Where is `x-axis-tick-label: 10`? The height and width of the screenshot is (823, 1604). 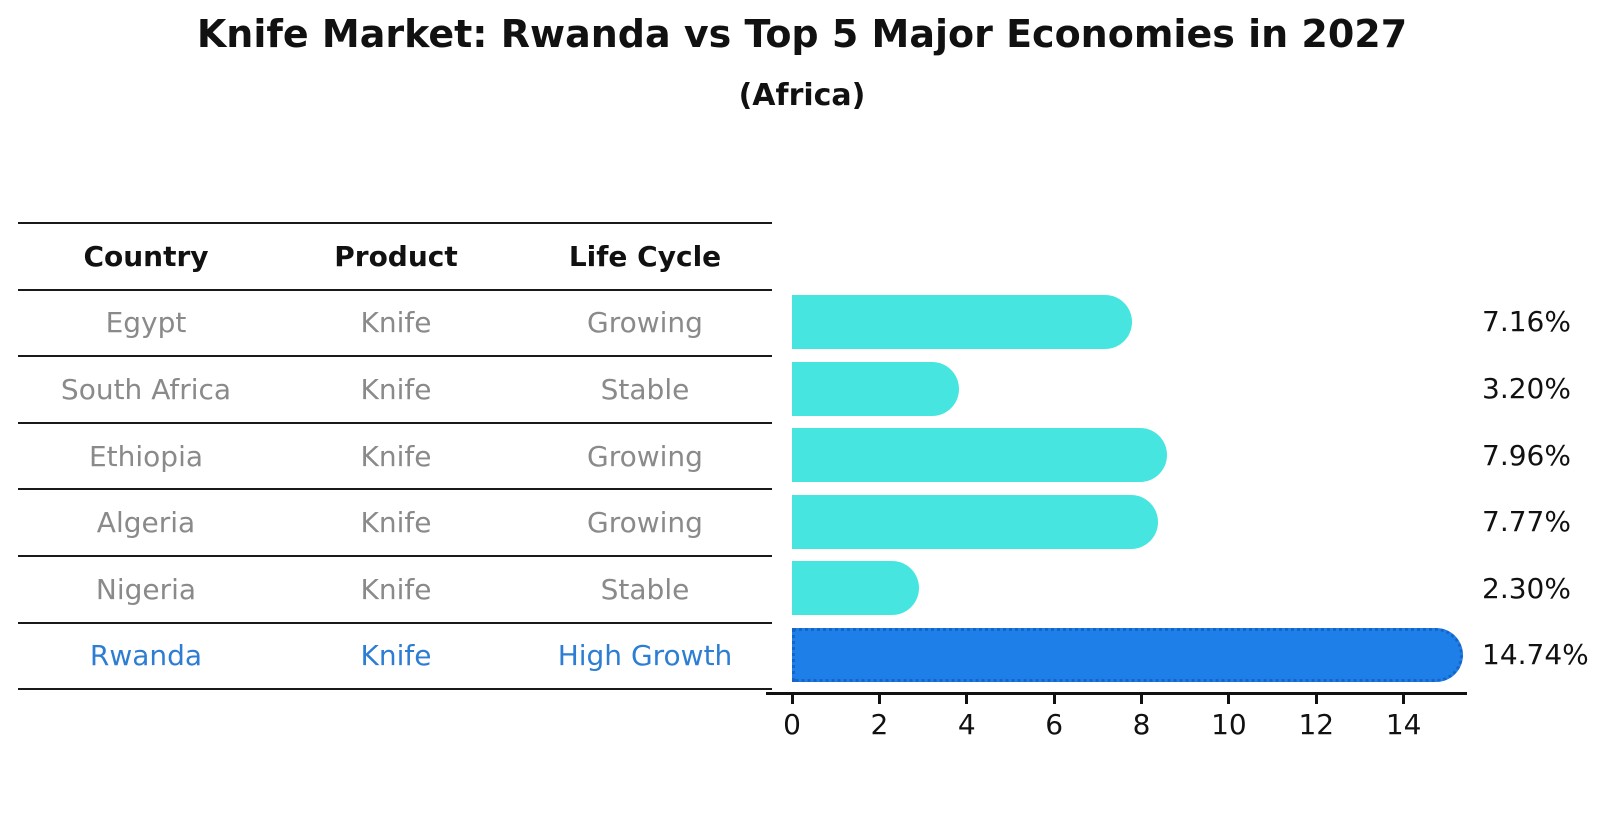
x-axis-tick-label: 10 is located at coordinates (1229, 724).